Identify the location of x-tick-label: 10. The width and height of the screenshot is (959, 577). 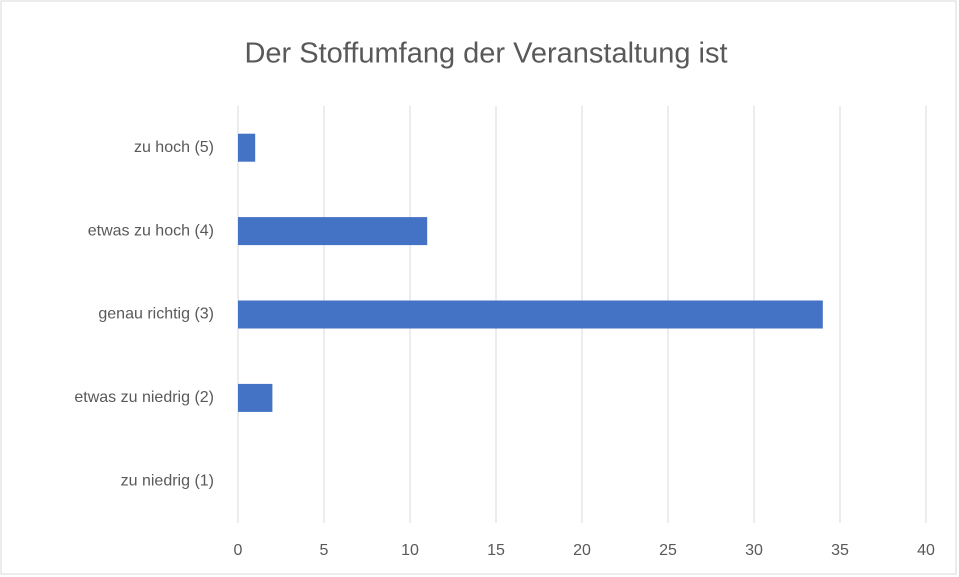
(410, 550).